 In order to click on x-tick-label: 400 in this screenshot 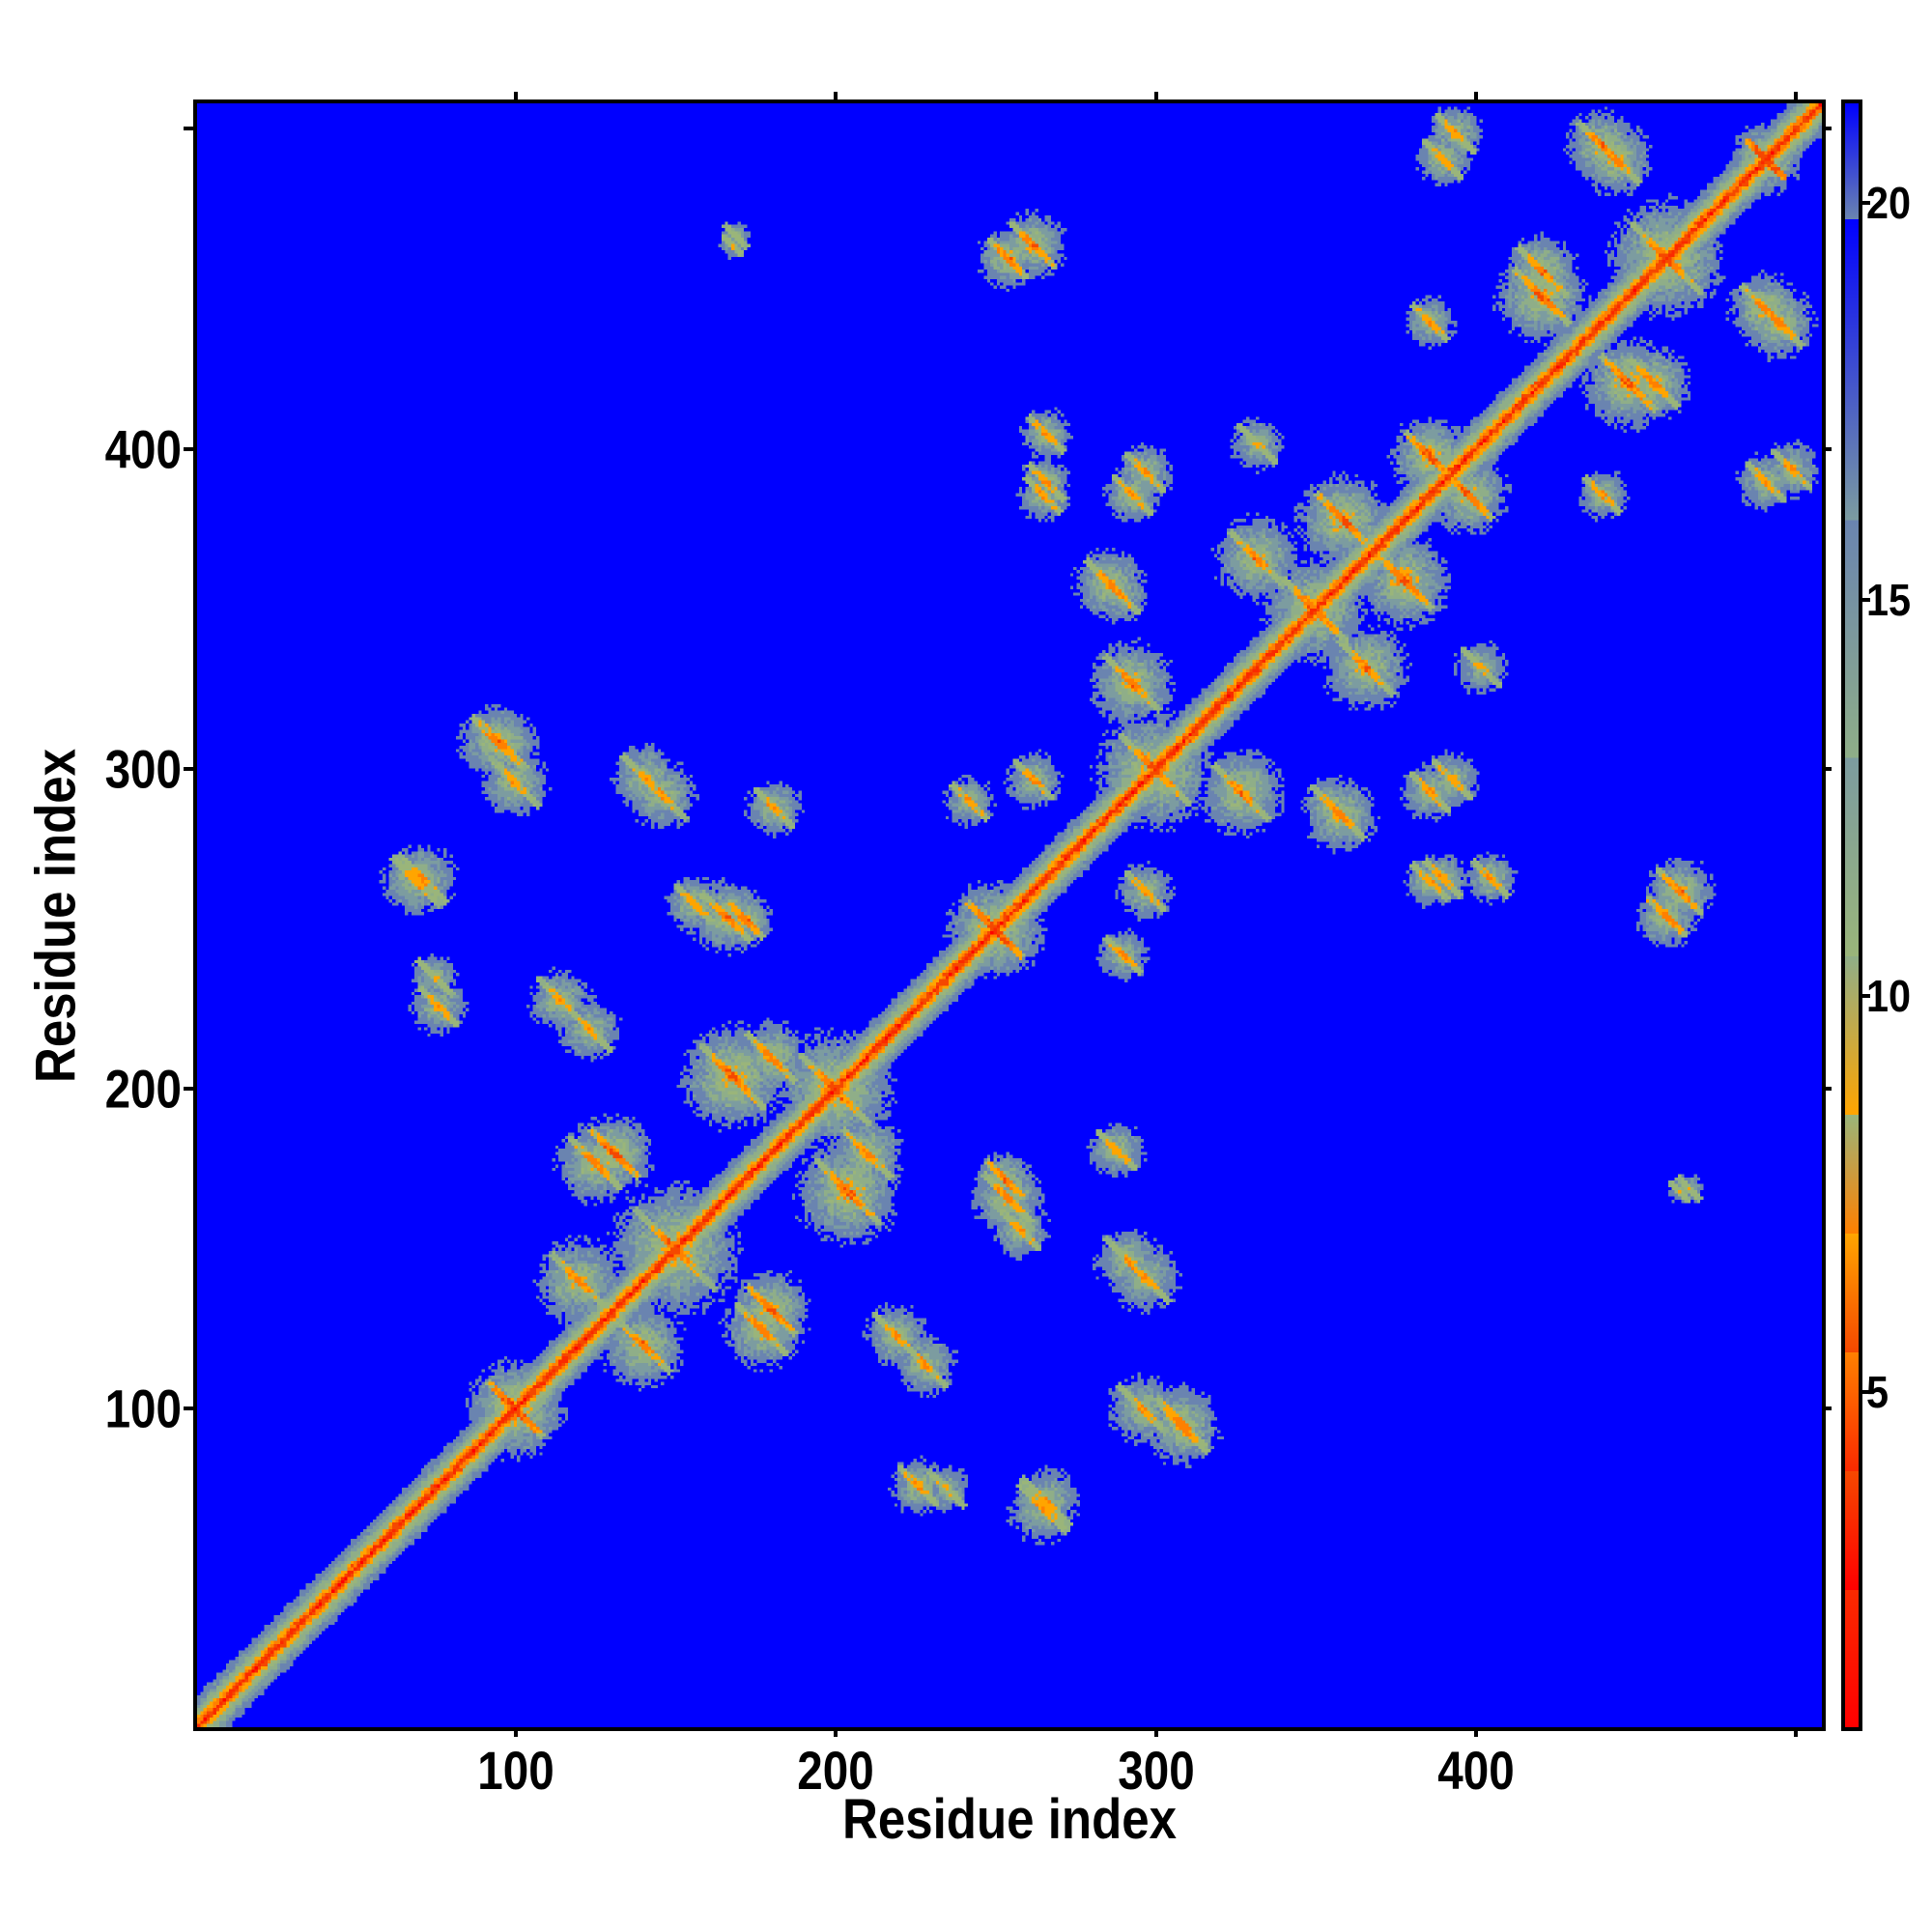, I will do `click(1476, 1770)`.